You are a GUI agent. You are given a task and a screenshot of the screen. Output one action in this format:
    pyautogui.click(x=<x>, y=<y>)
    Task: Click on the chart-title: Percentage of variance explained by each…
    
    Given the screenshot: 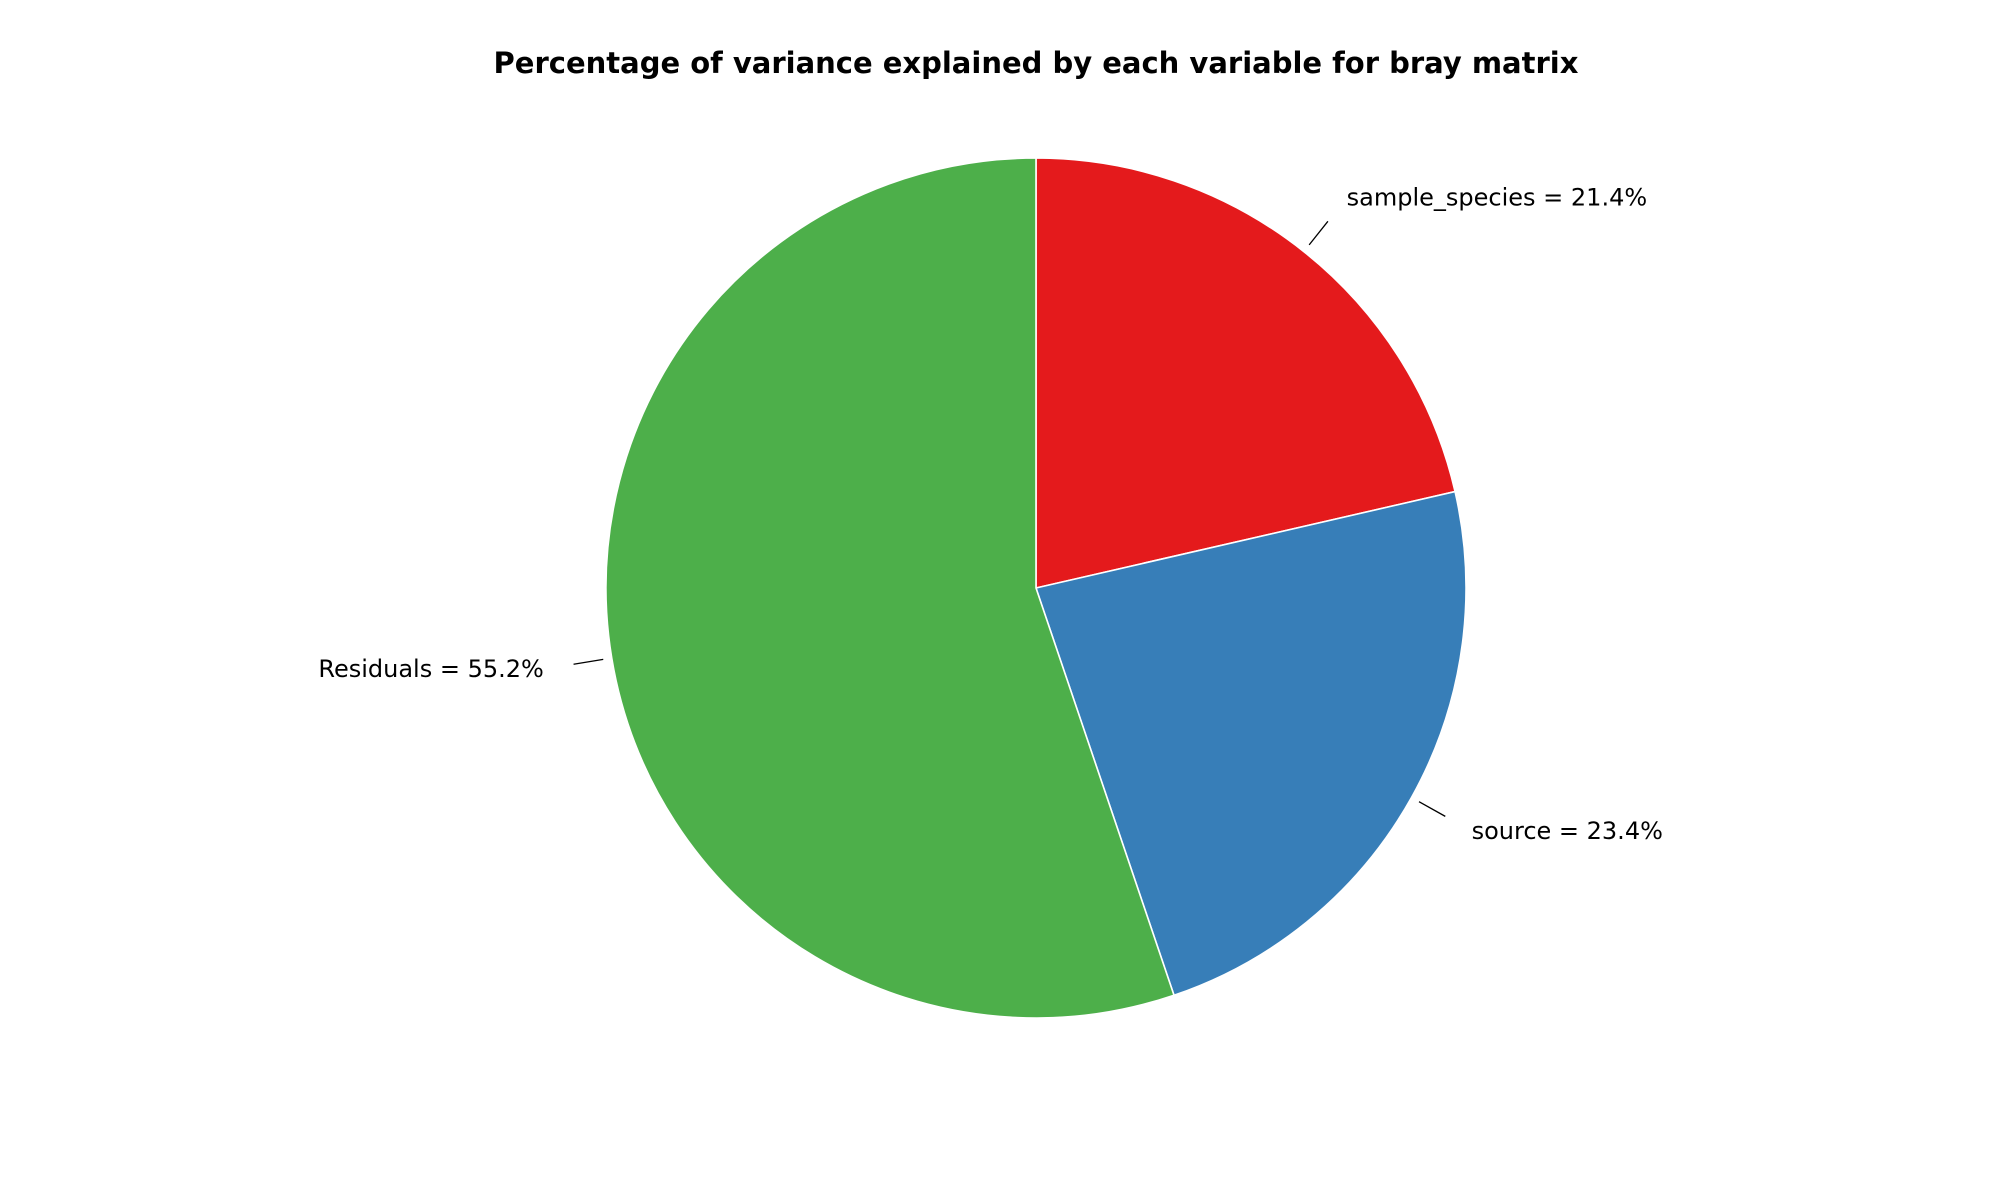 What is the action you would take?
    pyautogui.click(x=1036, y=63)
    